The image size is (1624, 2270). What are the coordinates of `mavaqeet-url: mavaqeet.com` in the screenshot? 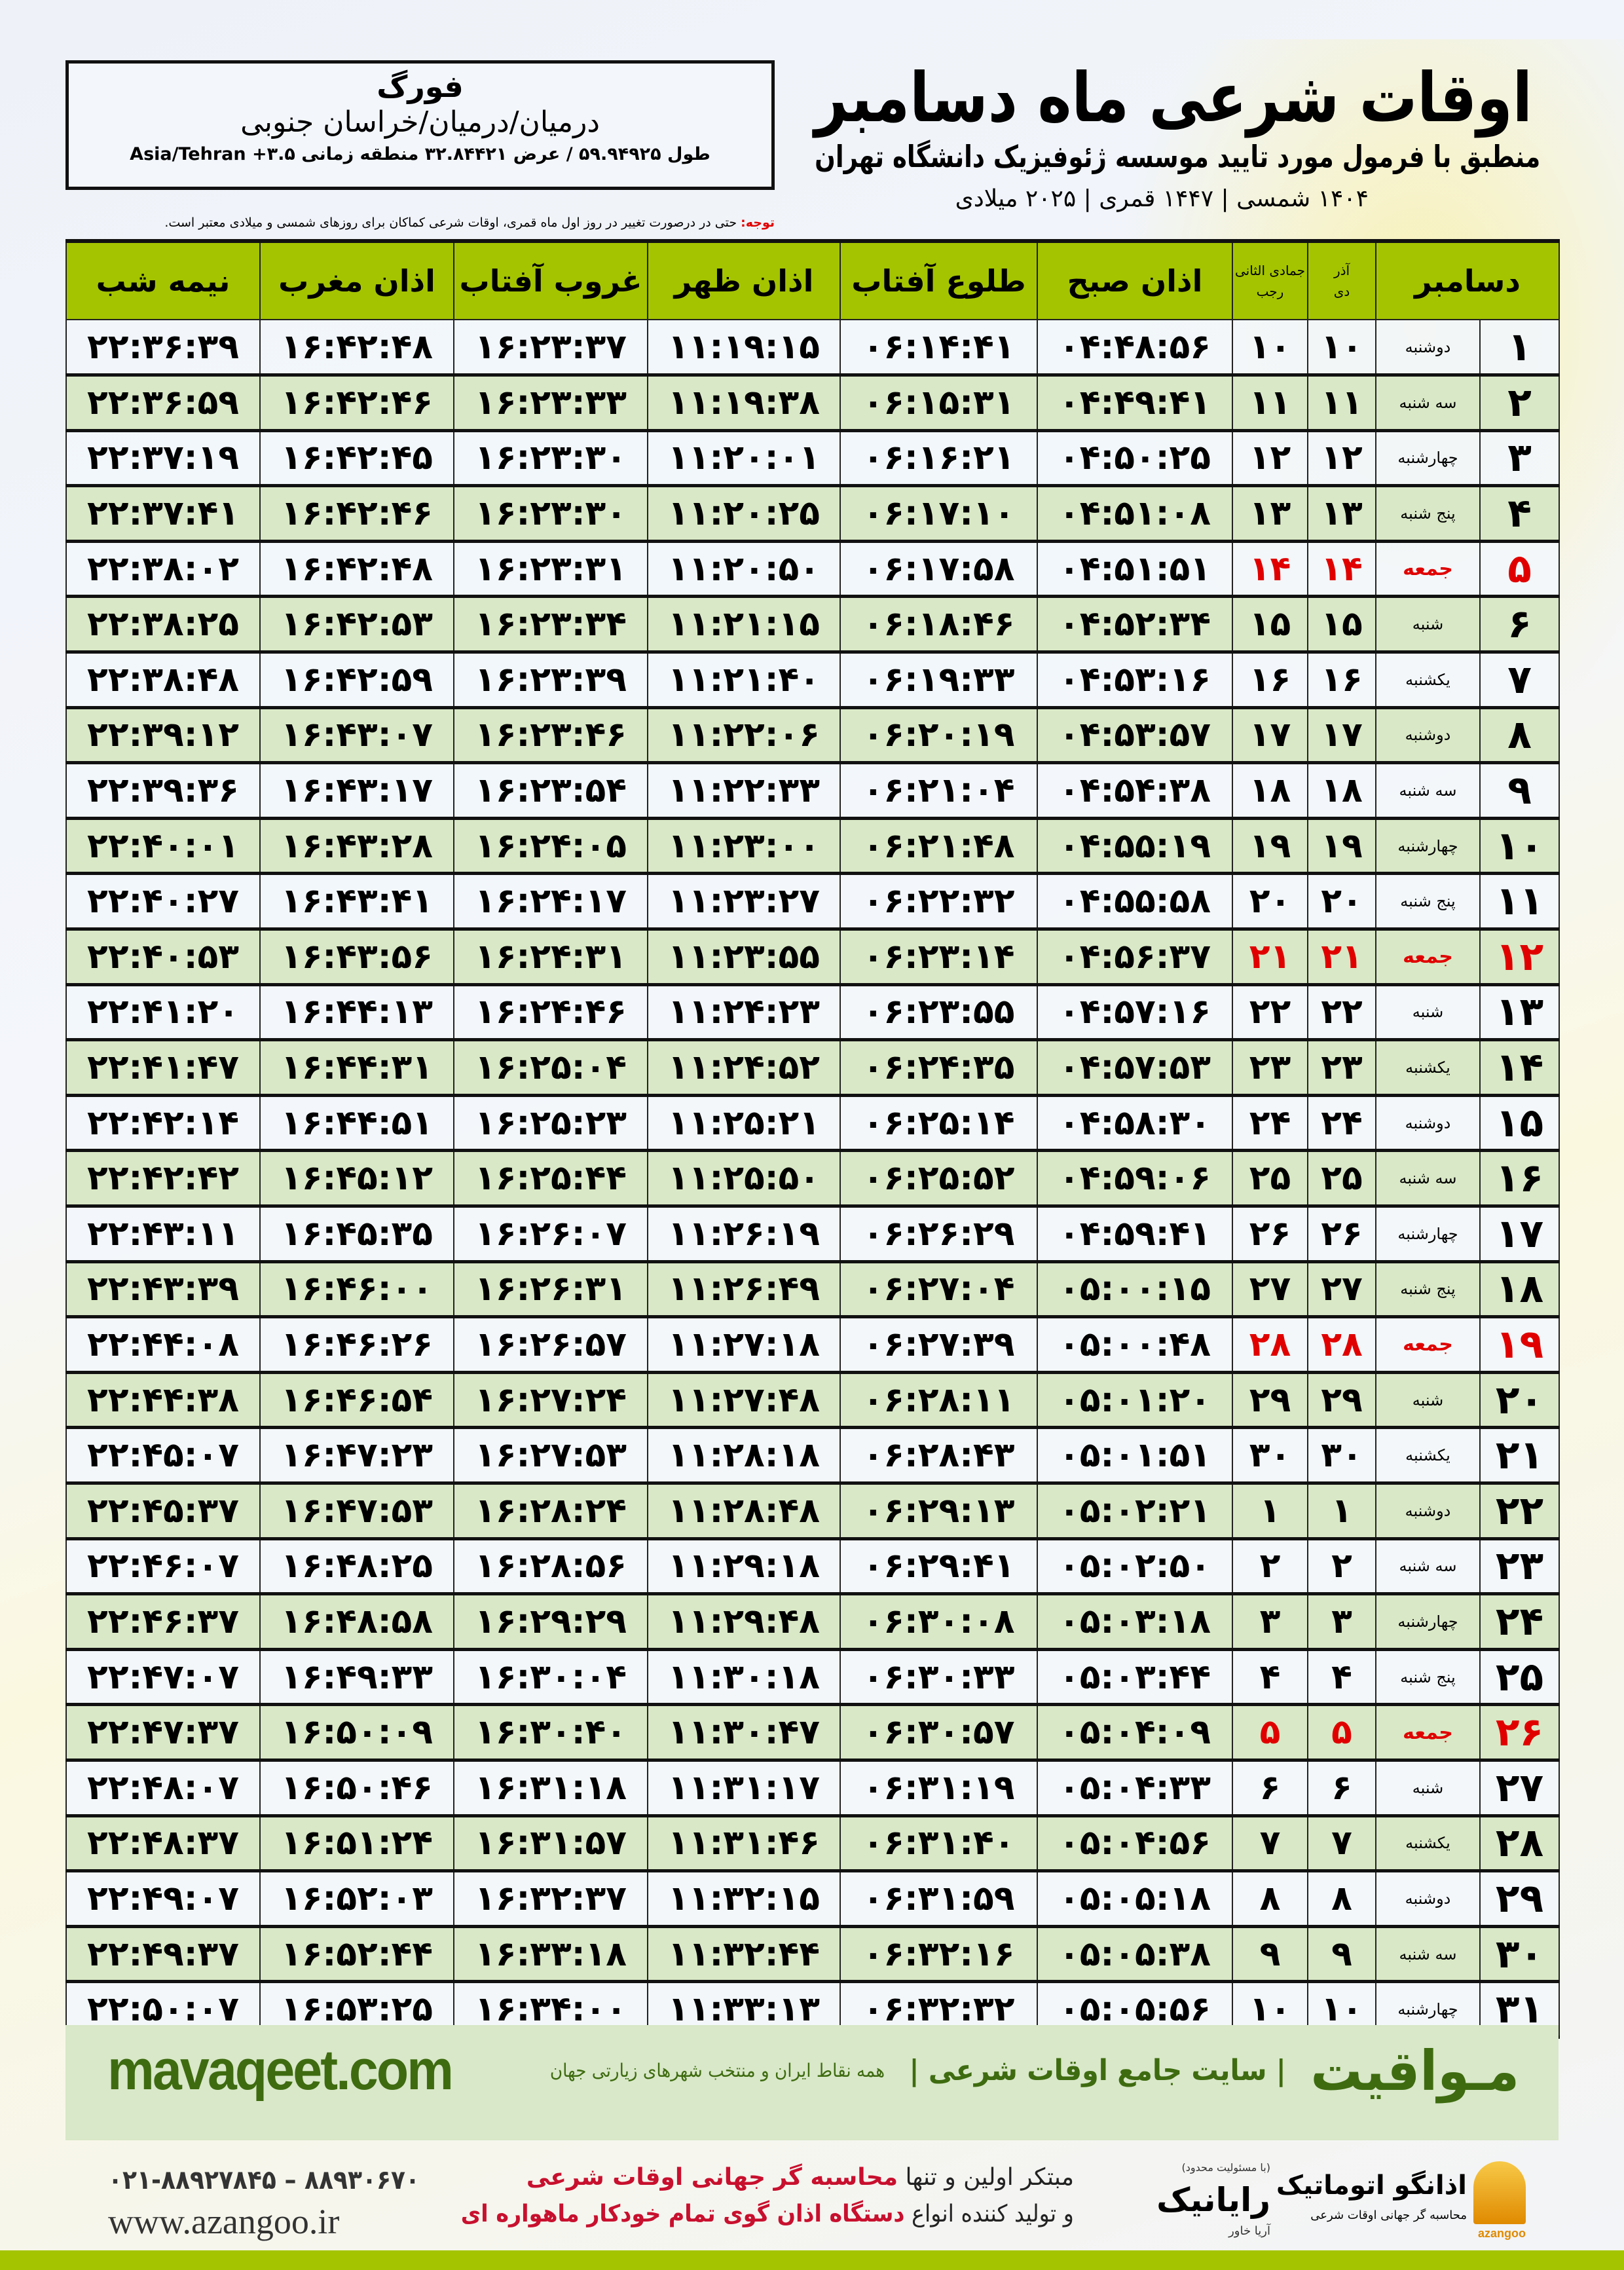 It's located at (280, 2070).